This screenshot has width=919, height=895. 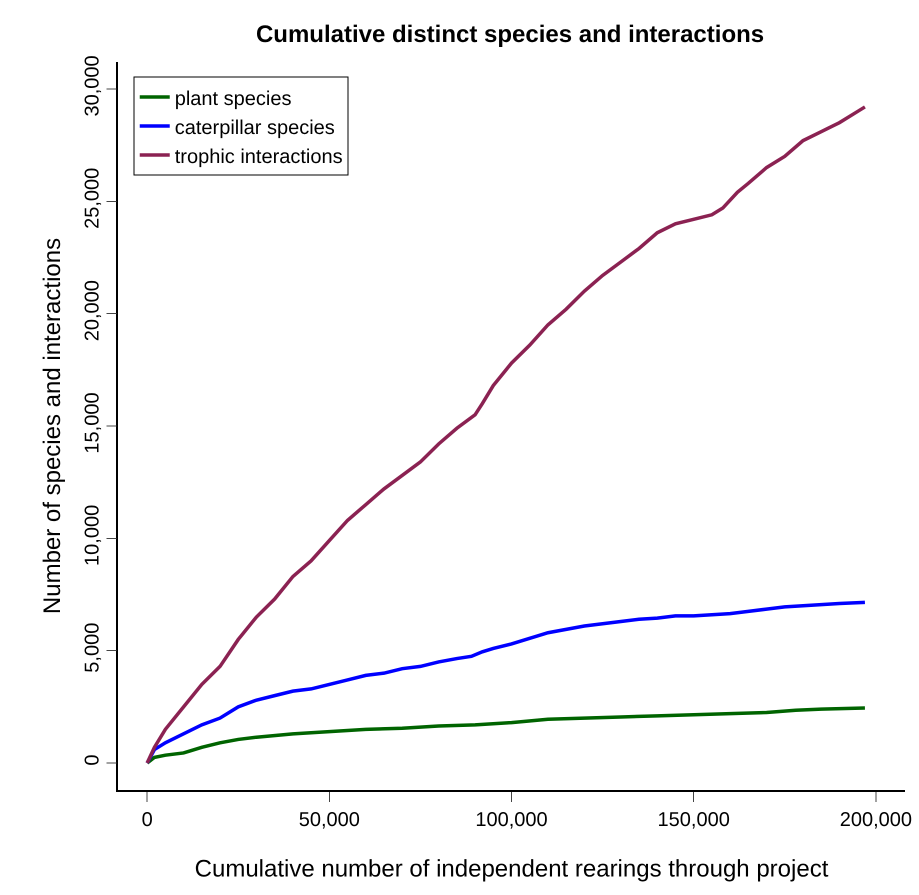 I want to click on legend-label: trophic interactions, so click(x=258, y=157).